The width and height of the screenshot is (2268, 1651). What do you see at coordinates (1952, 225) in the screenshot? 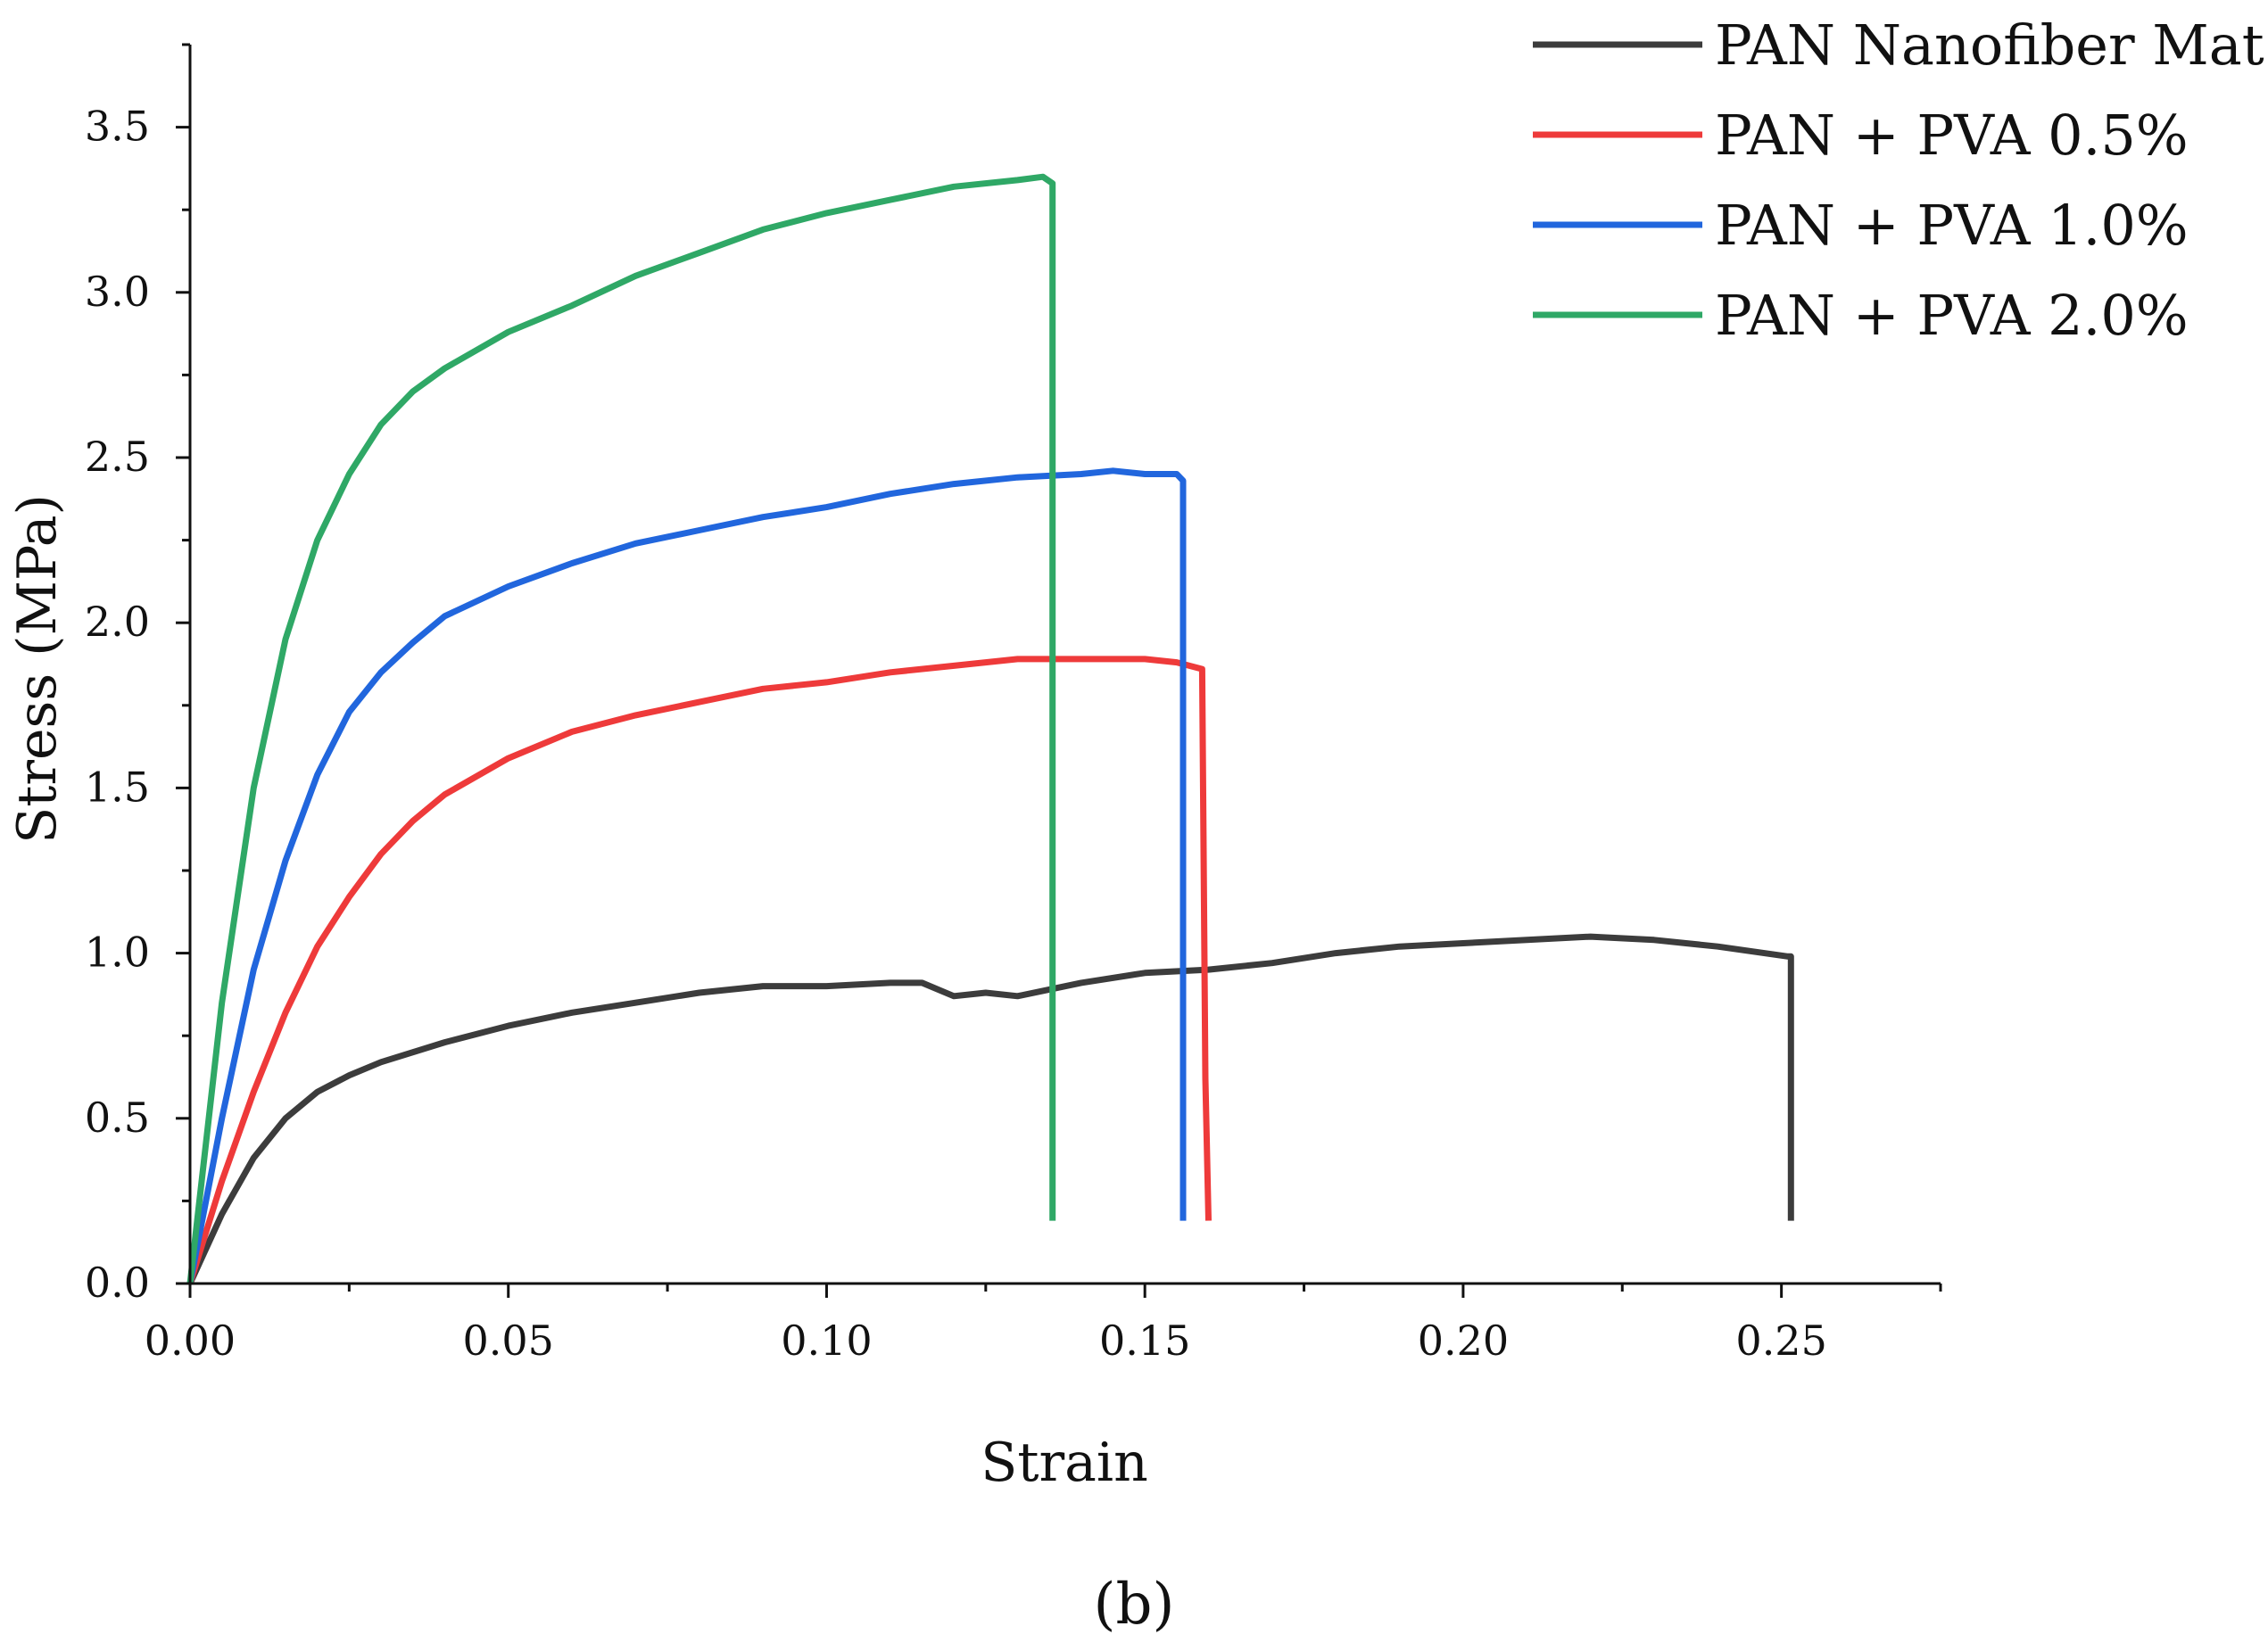
I see `legend-label-3: PAN + PVA 1.0%` at bounding box center [1952, 225].